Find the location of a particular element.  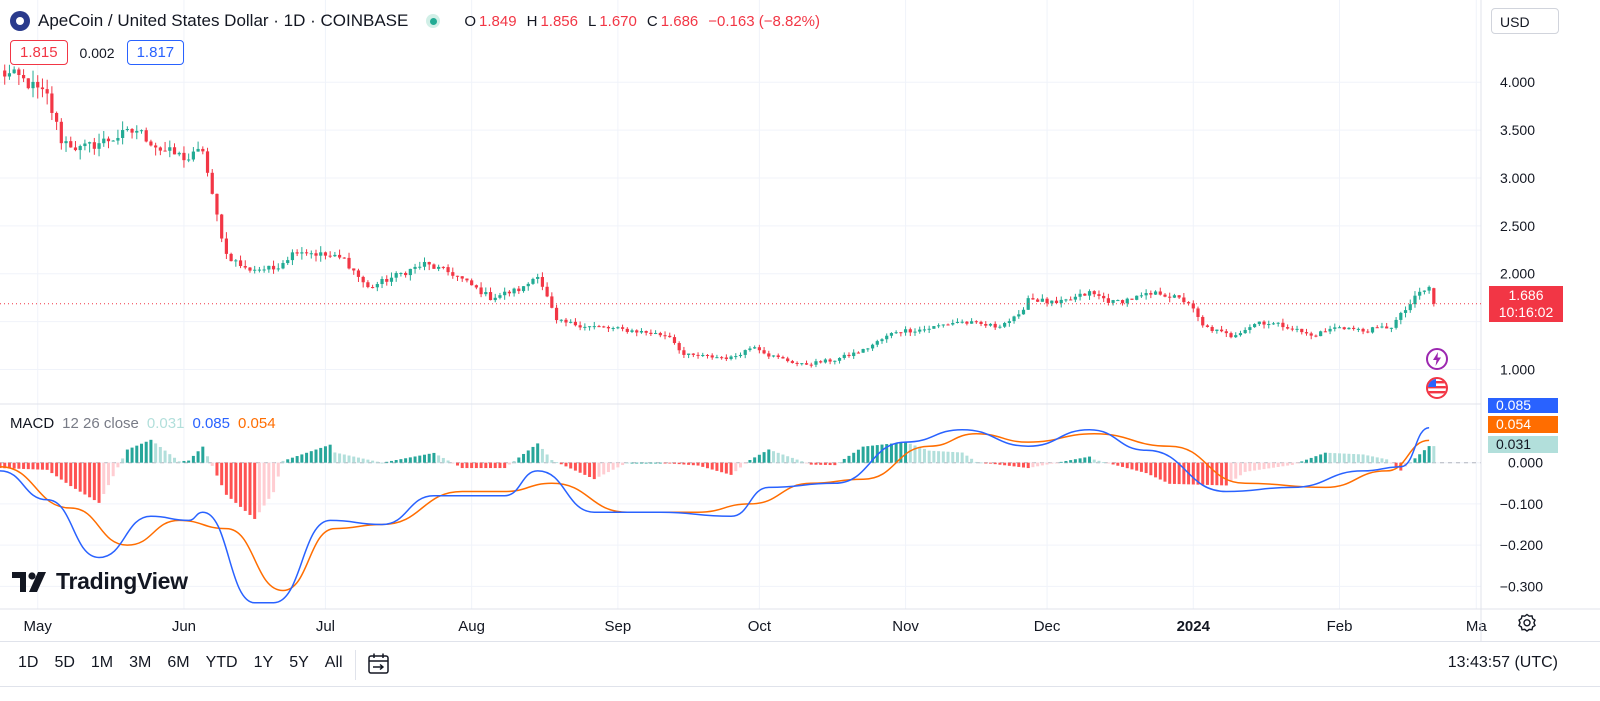

macd-legend: MACD 12 26 close 0.031 0.085 0.054 is located at coordinates (143, 423).